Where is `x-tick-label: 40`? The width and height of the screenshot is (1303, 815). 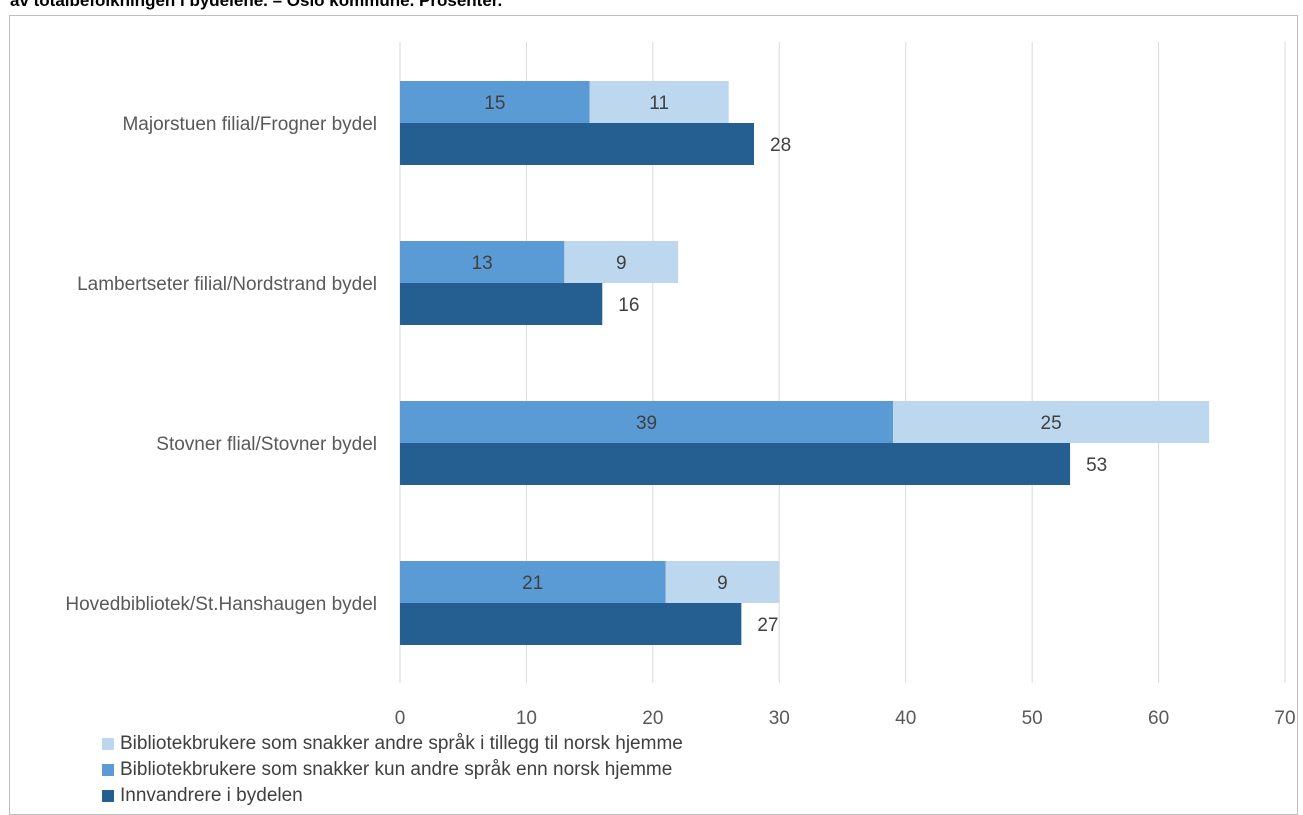
x-tick-label: 40 is located at coordinates (905, 718).